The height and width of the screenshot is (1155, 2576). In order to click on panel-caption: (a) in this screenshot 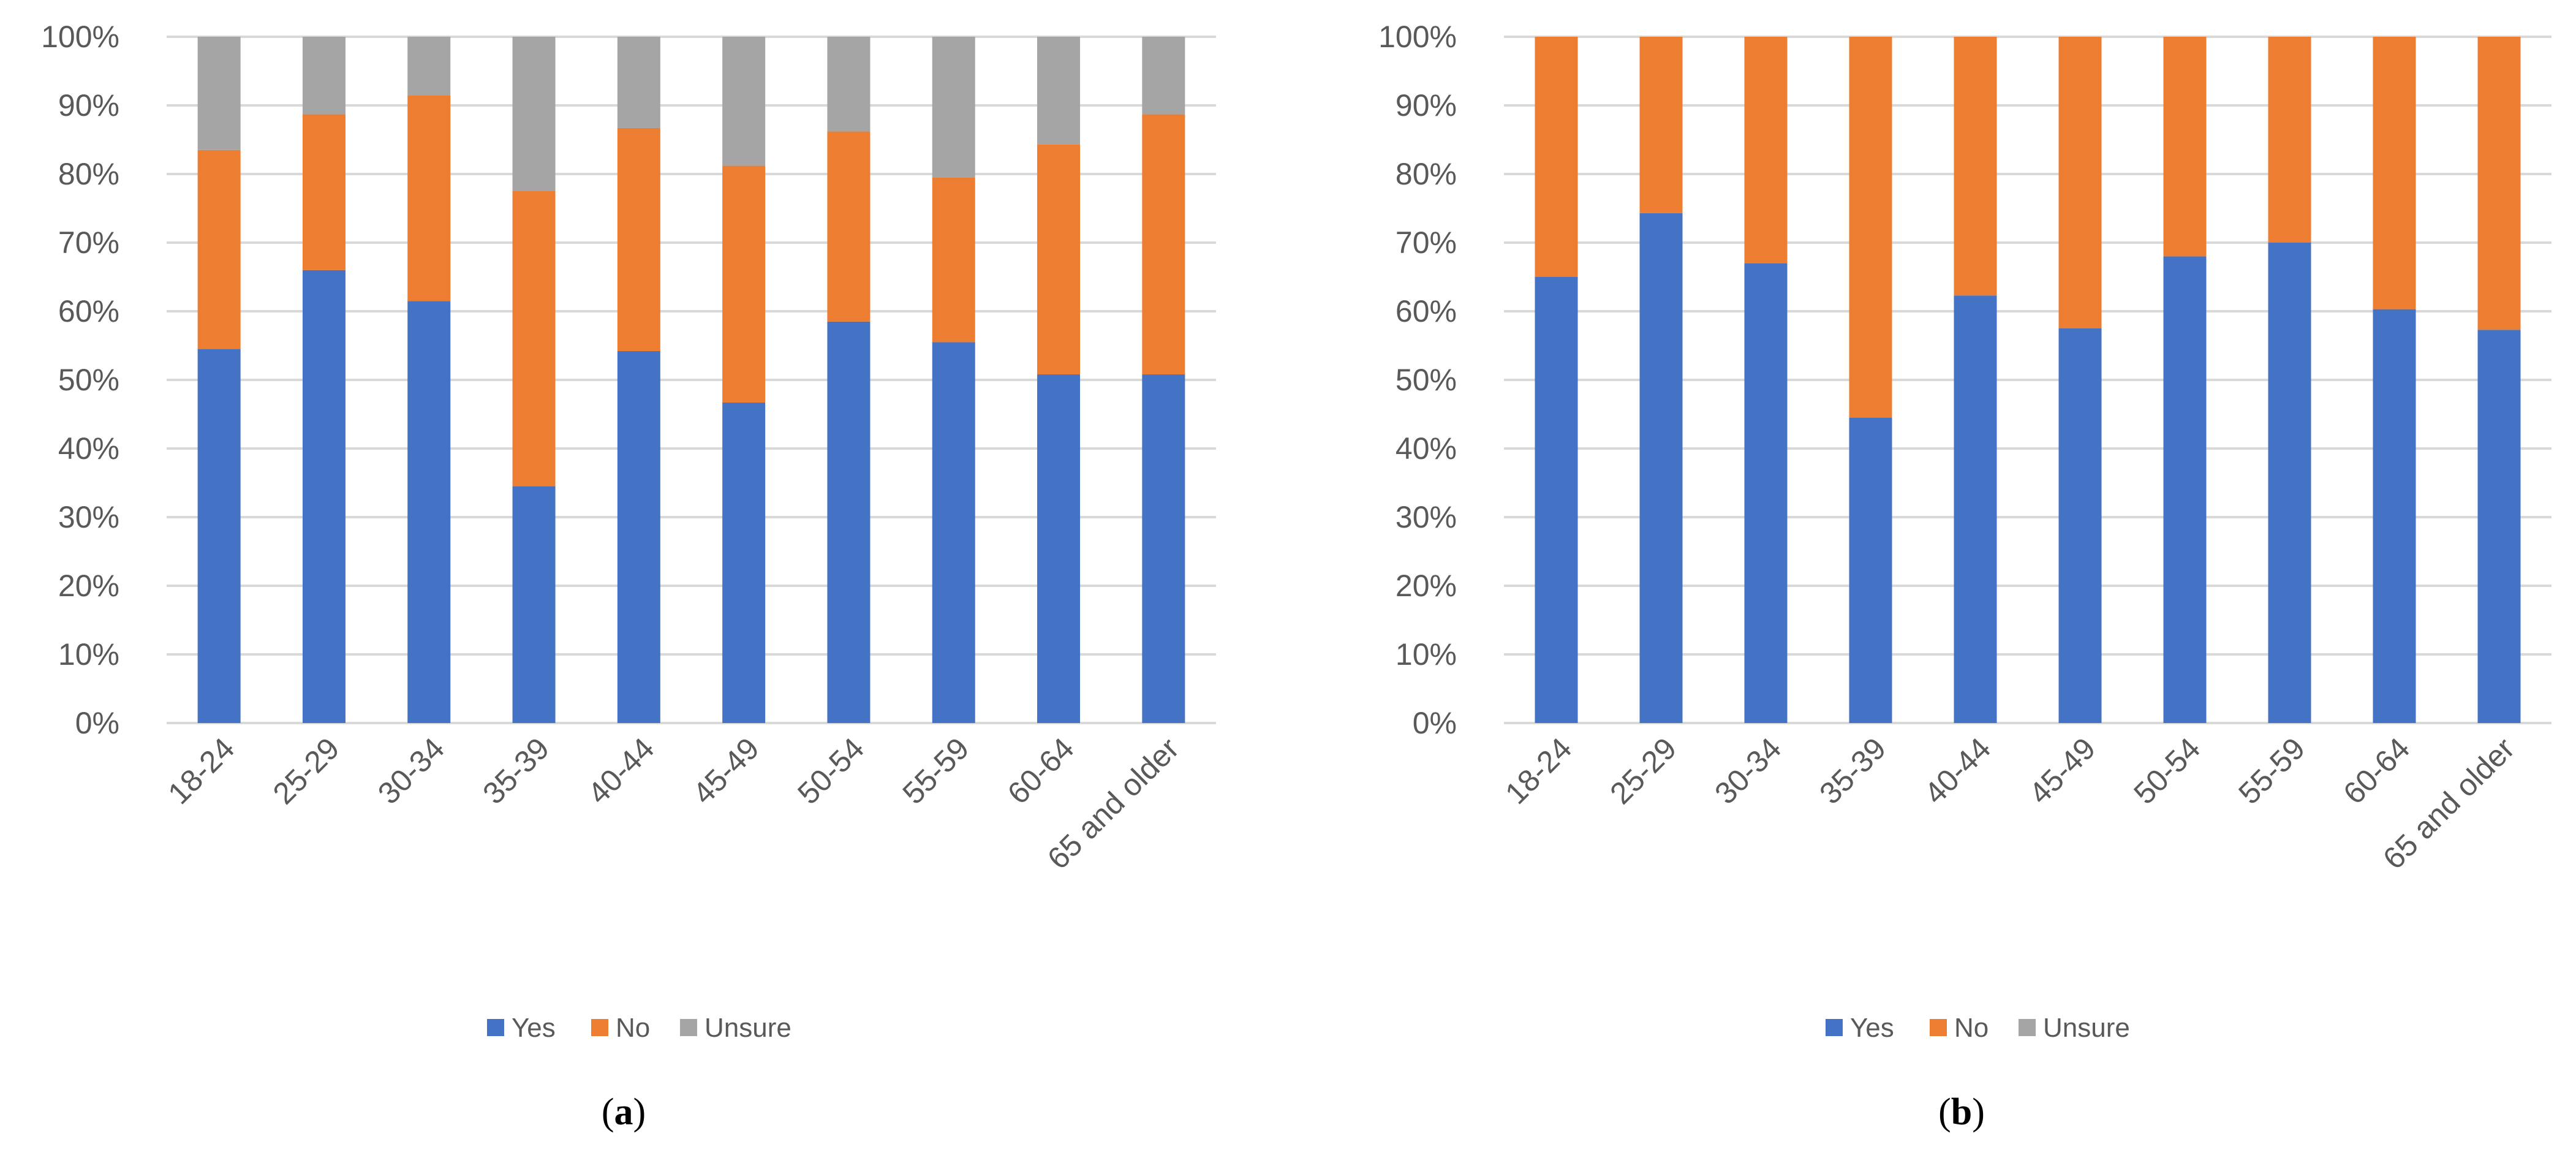, I will do `click(624, 1112)`.